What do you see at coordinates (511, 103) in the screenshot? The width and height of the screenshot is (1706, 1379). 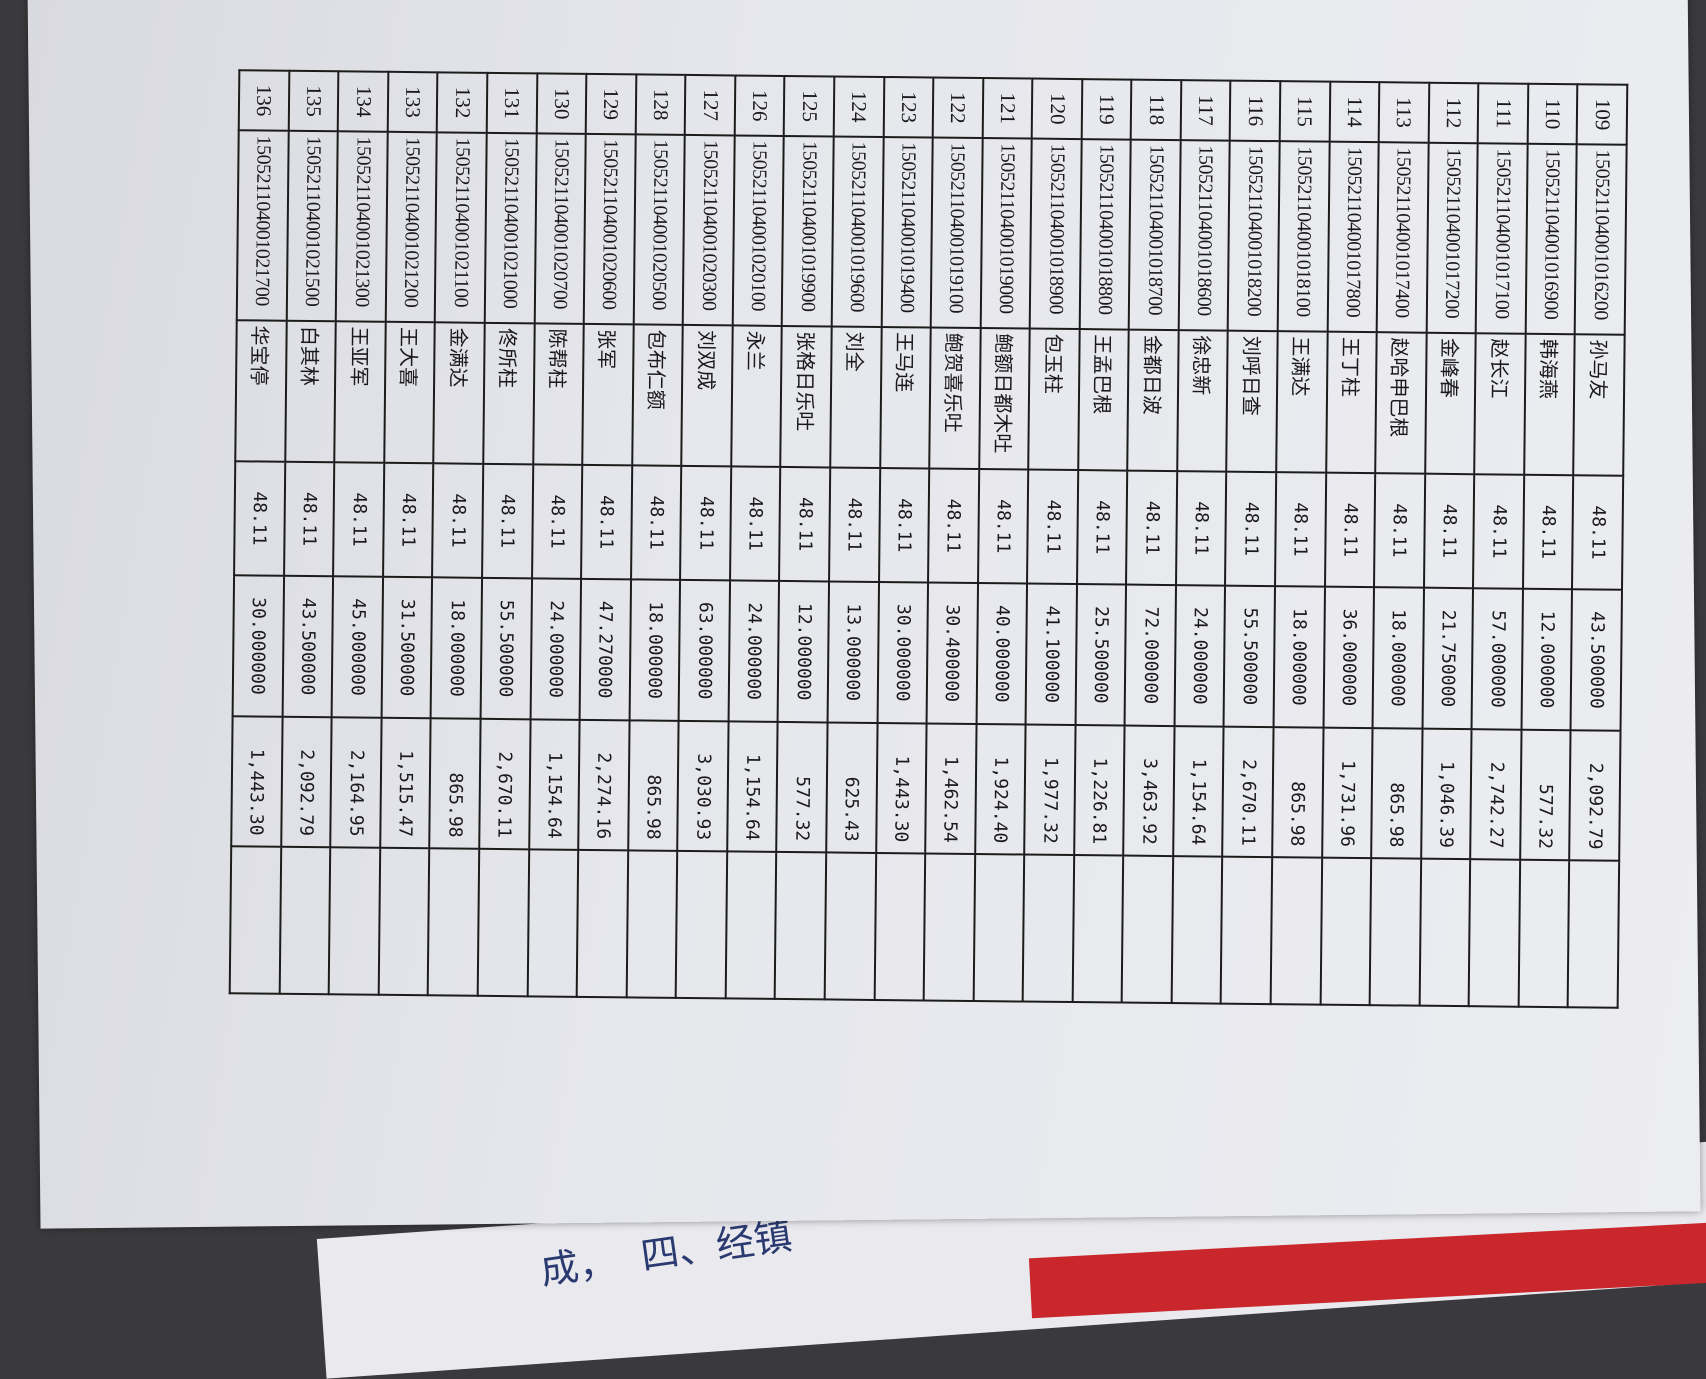 I see `row-number: 131` at bounding box center [511, 103].